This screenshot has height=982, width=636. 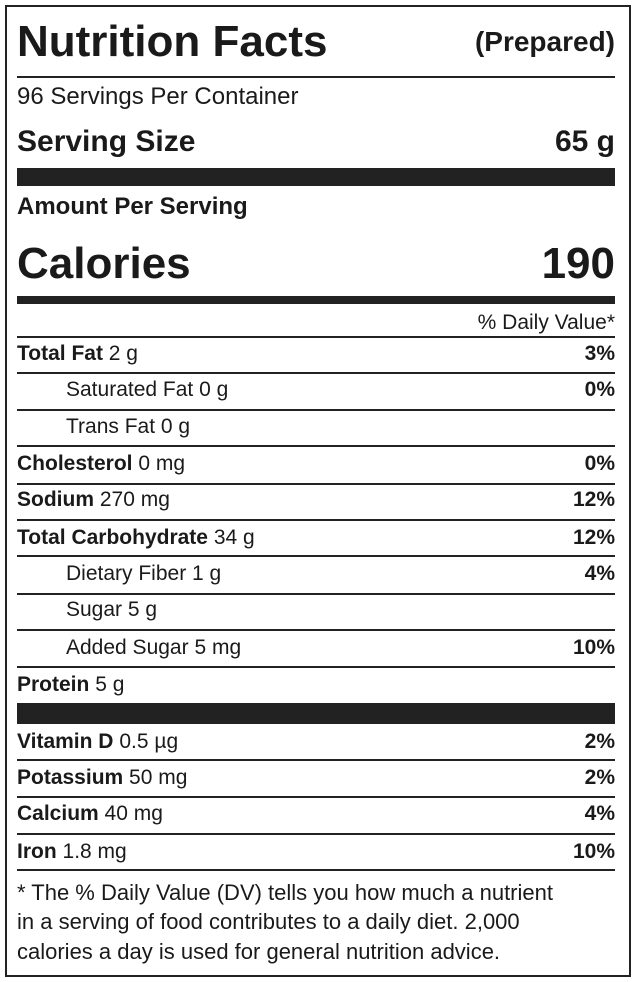 I want to click on calories-label: Calories, so click(x=104, y=263).